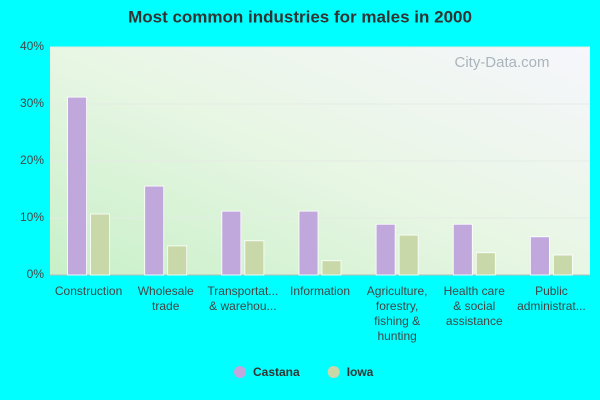 This screenshot has height=400, width=600. What do you see at coordinates (32, 160) in the screenshot?
I see `y-tick-label: 20%` at bounding box center [32, 160].